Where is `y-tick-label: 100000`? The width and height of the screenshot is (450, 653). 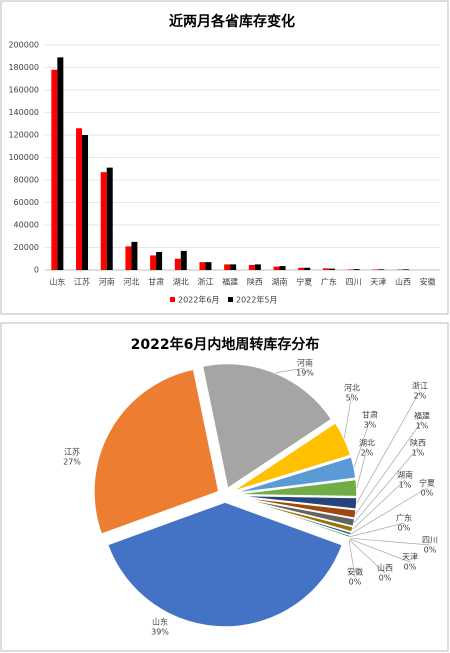
y-tick-label: 100000 is located at coordinates (23, 157).